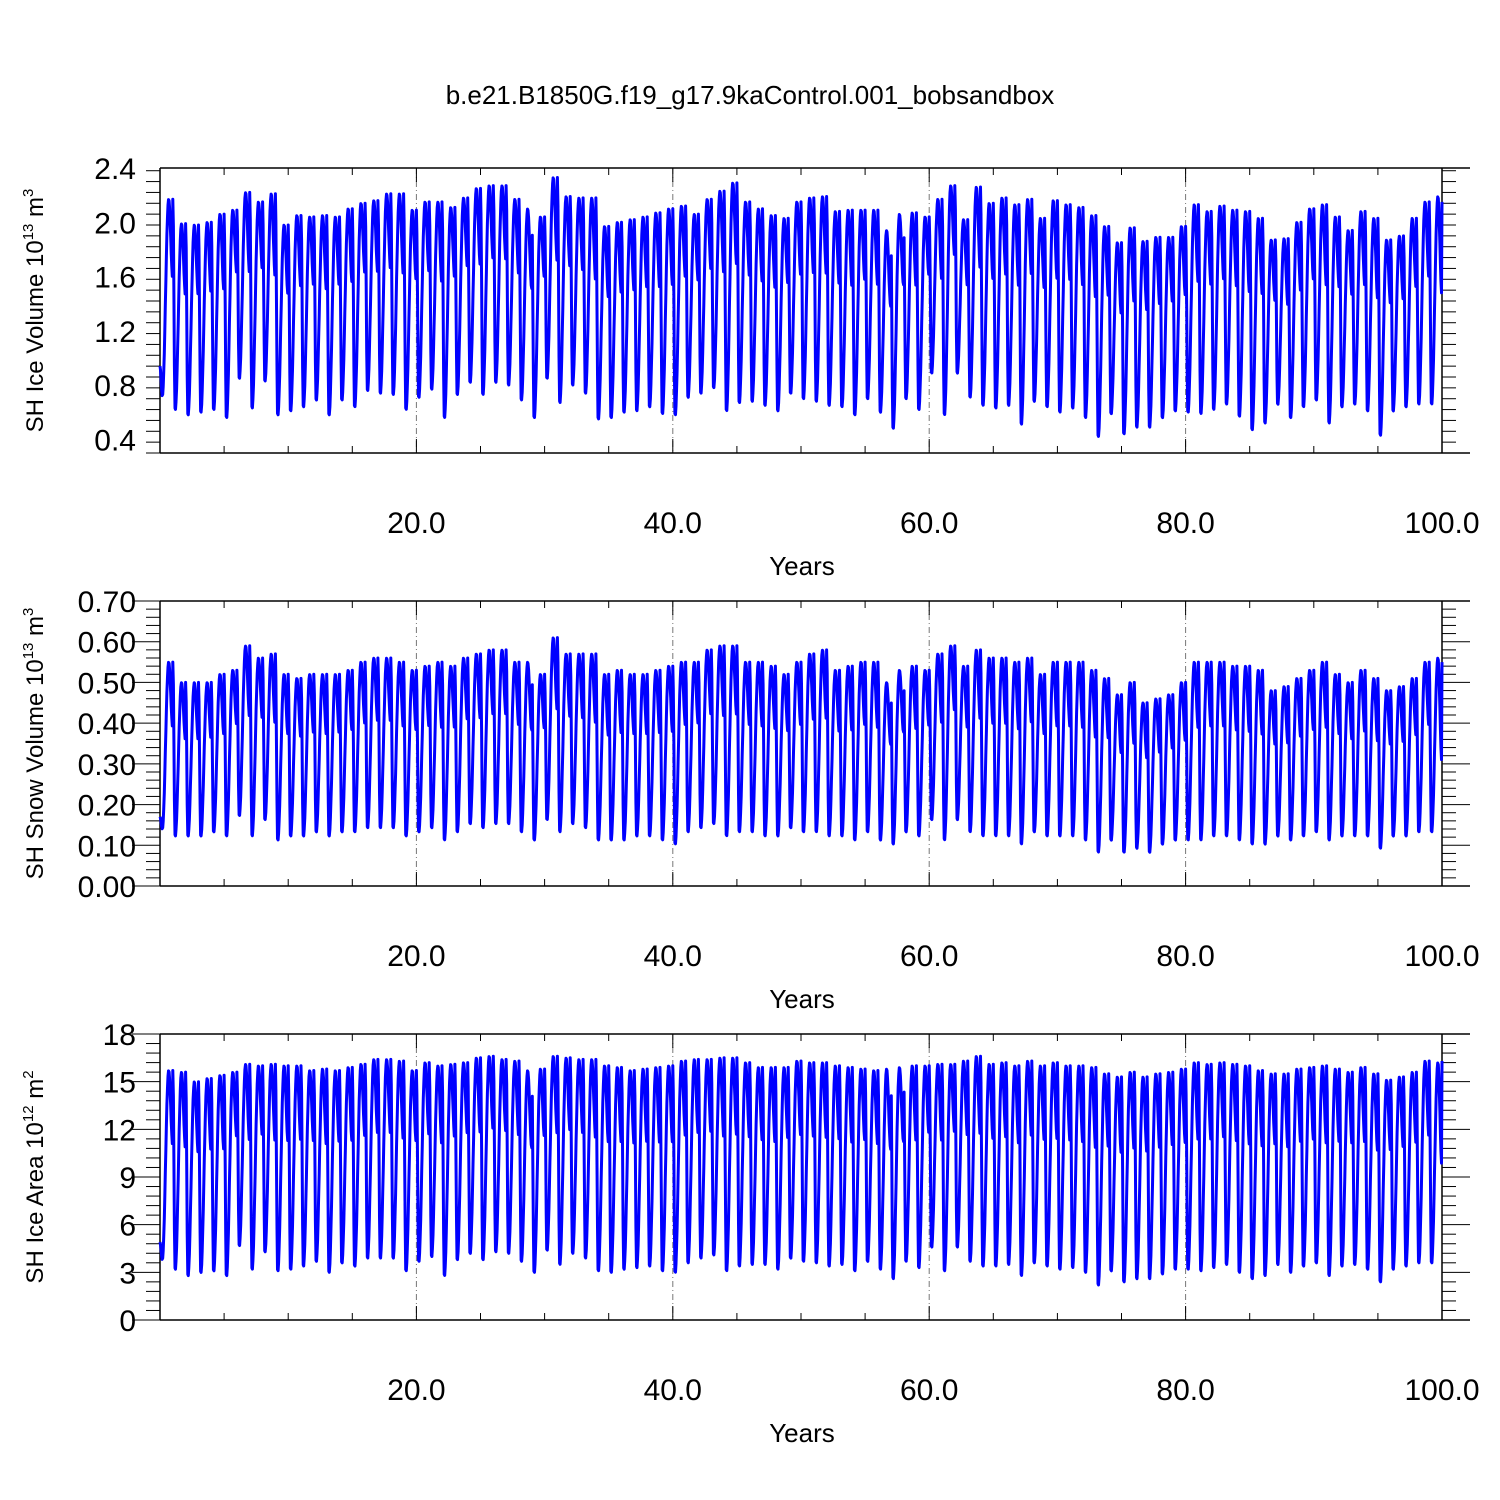  Describe the element at coordinates (107, 806) in the screenshot. I see `y-tick-label: 0.20` at that location.